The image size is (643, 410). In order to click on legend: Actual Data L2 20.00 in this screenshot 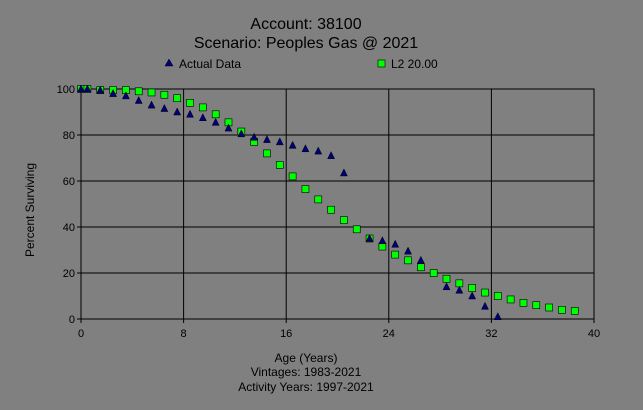, I will do `click(301, 64)`.